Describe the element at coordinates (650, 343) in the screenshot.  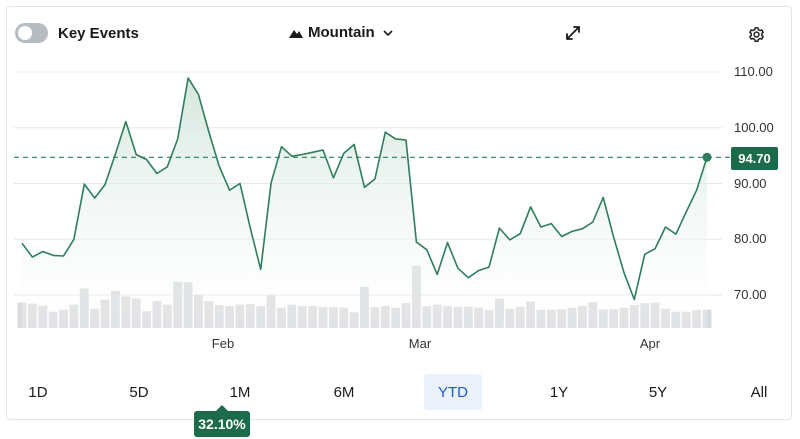
I see `x-tick-label: Apr` at that location.